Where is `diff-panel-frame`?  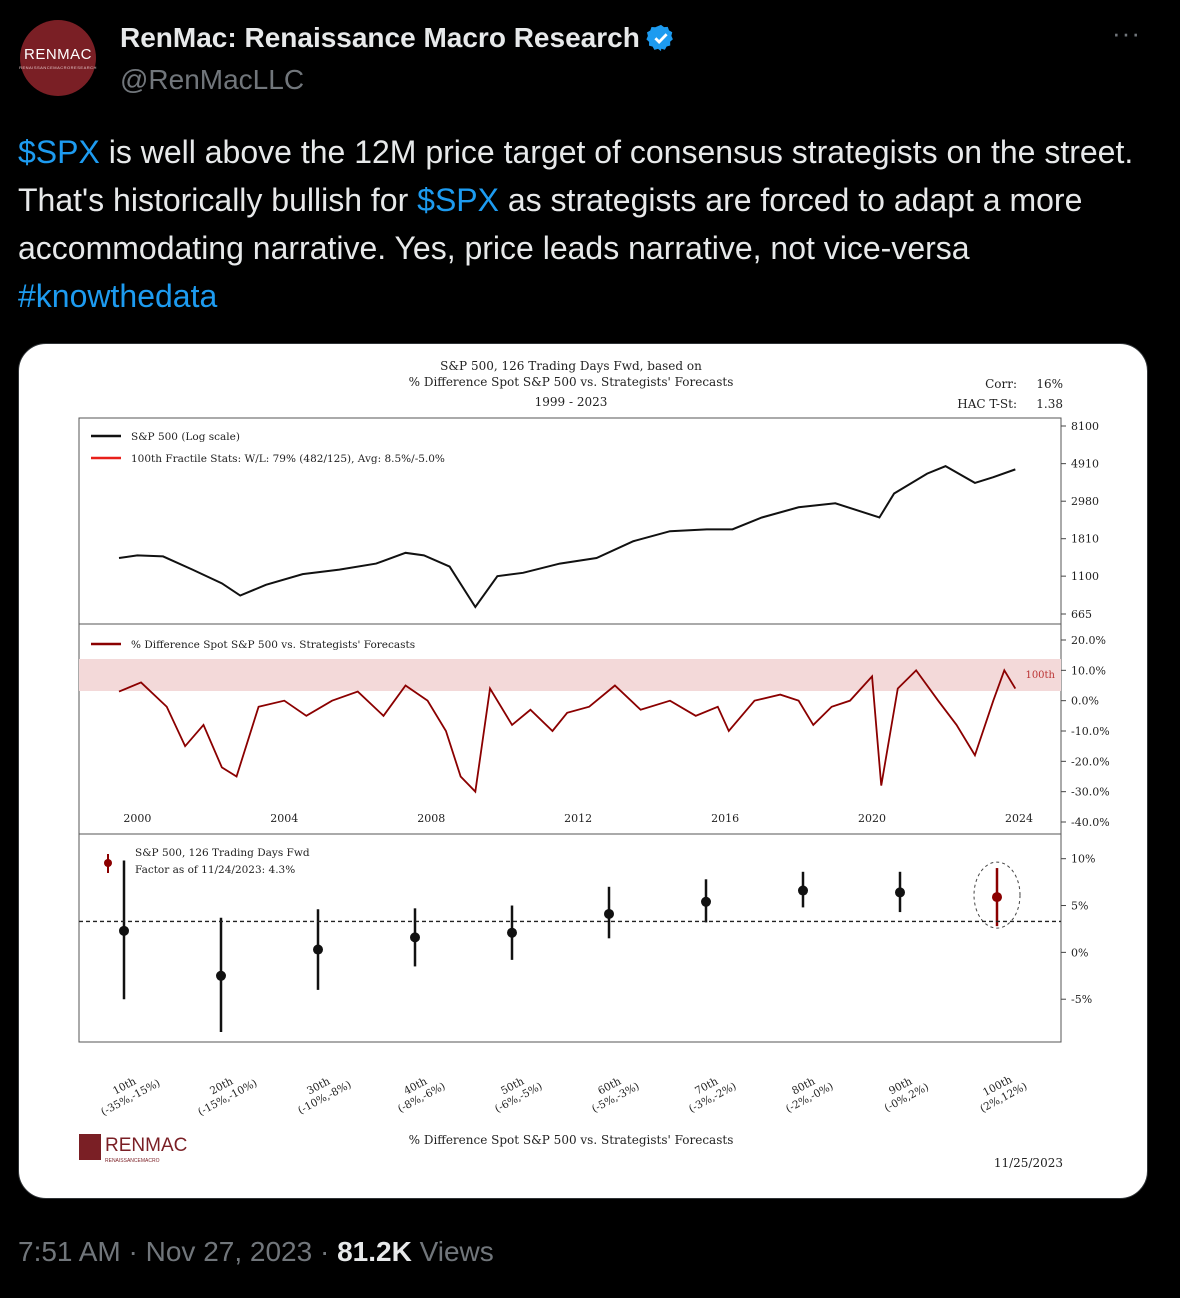 diff-panel-frame is located at coordinates (570, 729).